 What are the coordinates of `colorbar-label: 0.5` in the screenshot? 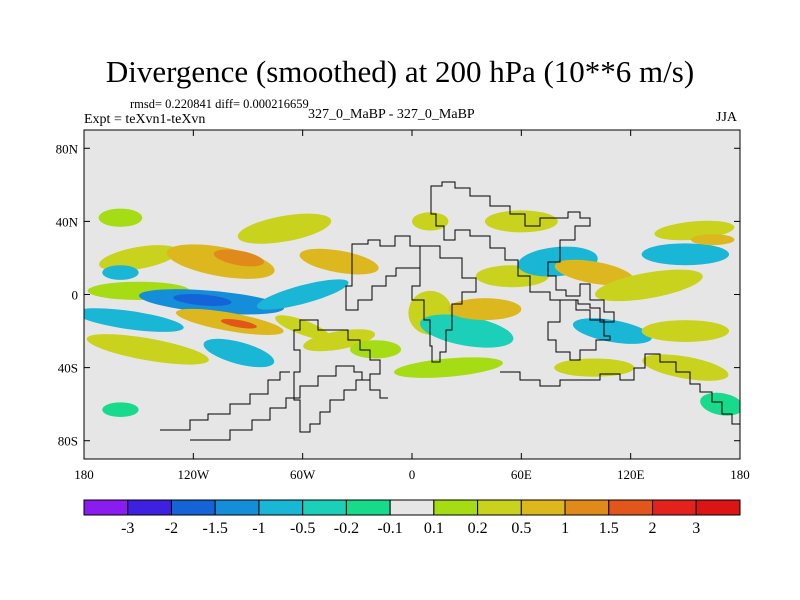 It's located at (521, 528).